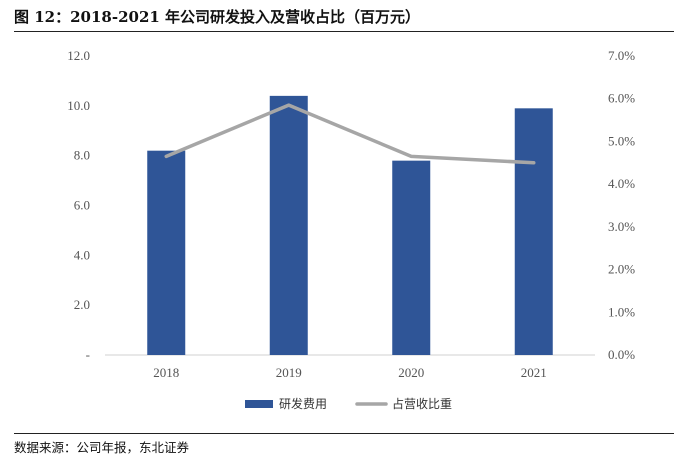  What do you see at coordinates (621, 98) in the screenshot?
I see `y-right-tick-label: 6.0%` at bounding box center [621, 98].